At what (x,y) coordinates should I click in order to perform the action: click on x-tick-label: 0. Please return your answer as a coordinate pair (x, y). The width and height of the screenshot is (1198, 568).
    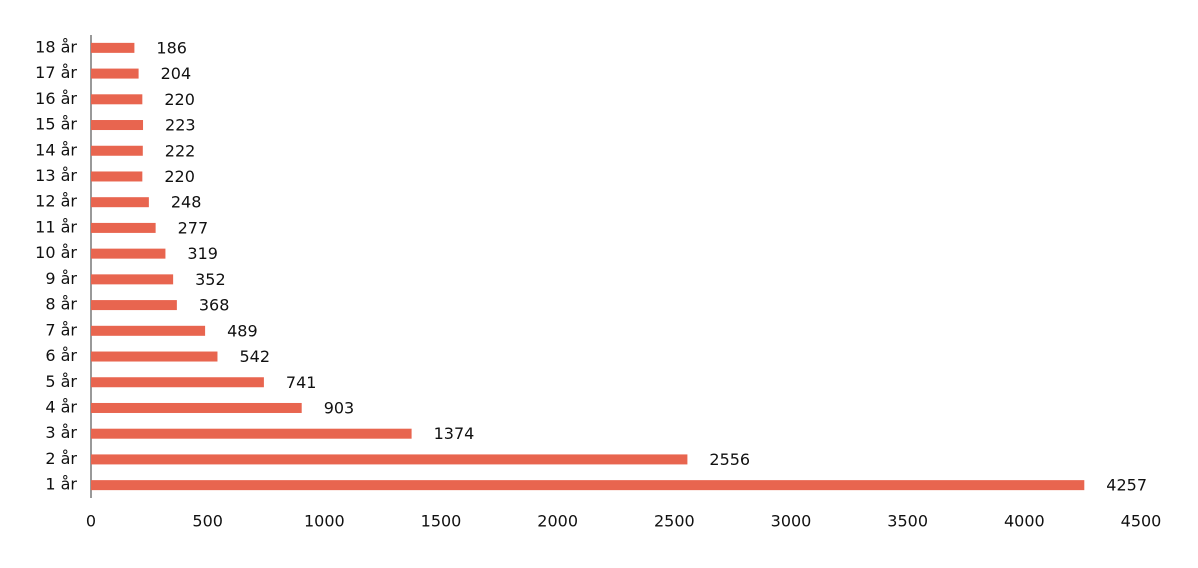
    Looking at the image, I should click on (91, 521).